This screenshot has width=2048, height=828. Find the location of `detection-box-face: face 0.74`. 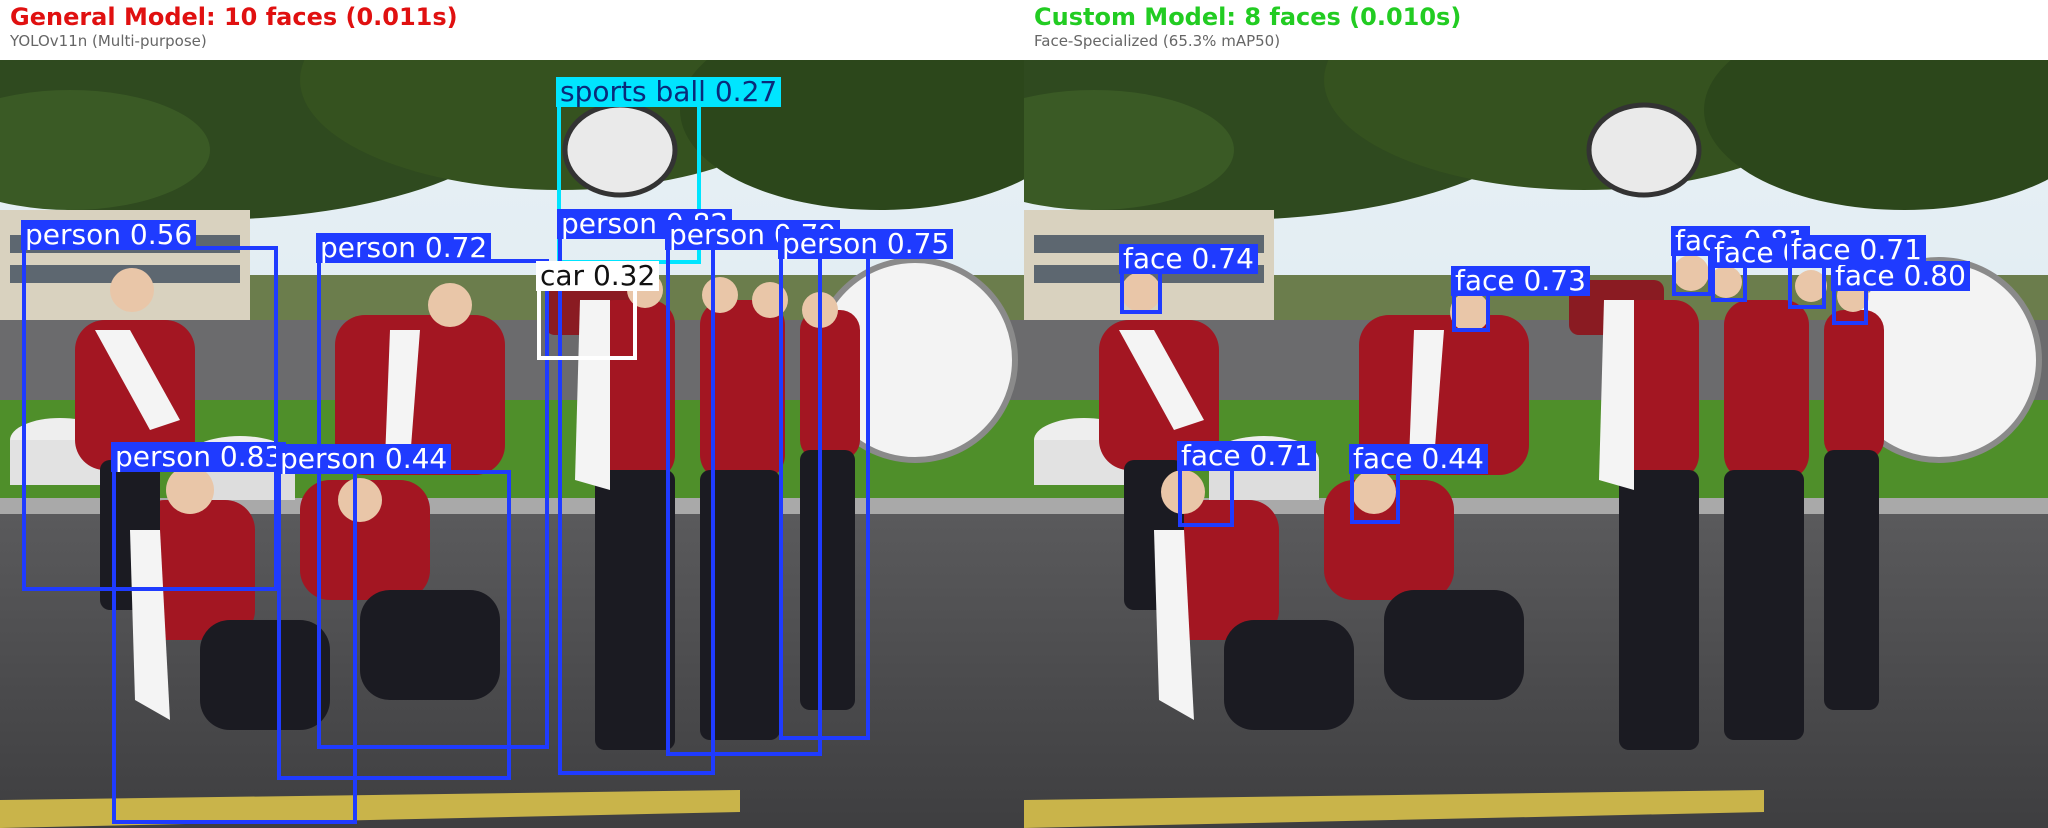

detection-box-face: face 0.74 is located at coordinates (1188, 279).